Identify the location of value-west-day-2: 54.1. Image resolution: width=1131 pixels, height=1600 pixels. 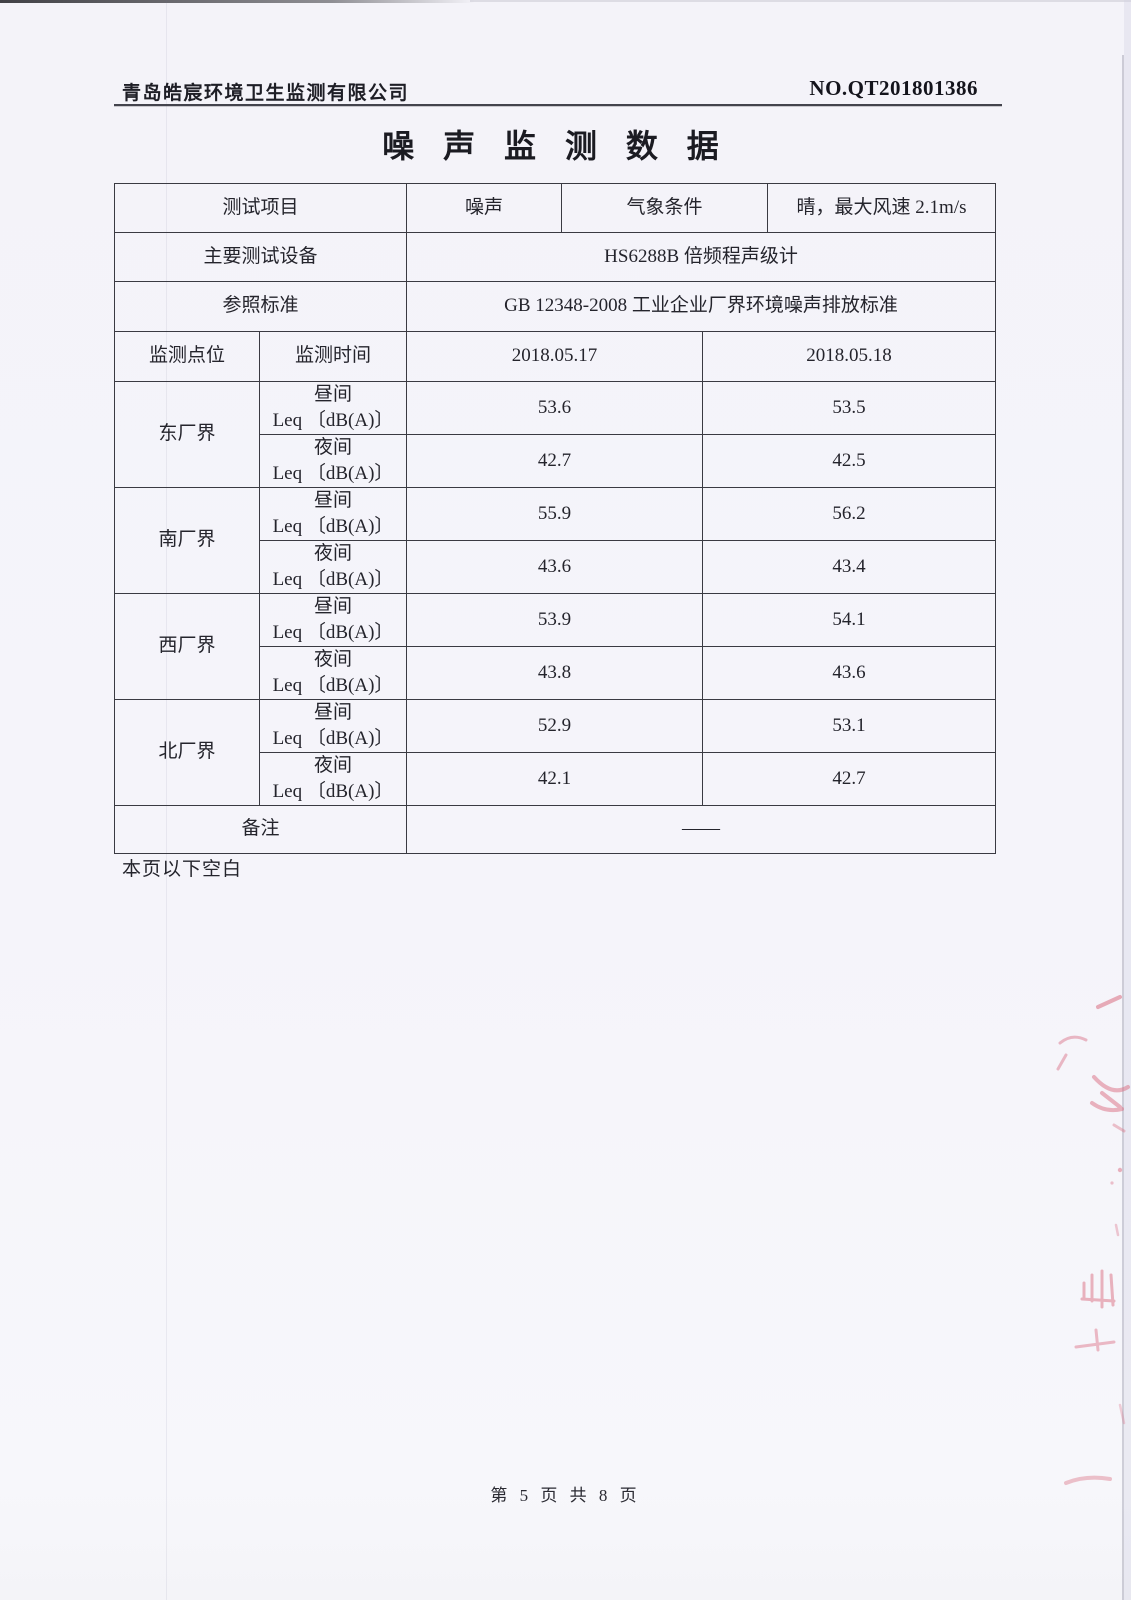
(849, 620).